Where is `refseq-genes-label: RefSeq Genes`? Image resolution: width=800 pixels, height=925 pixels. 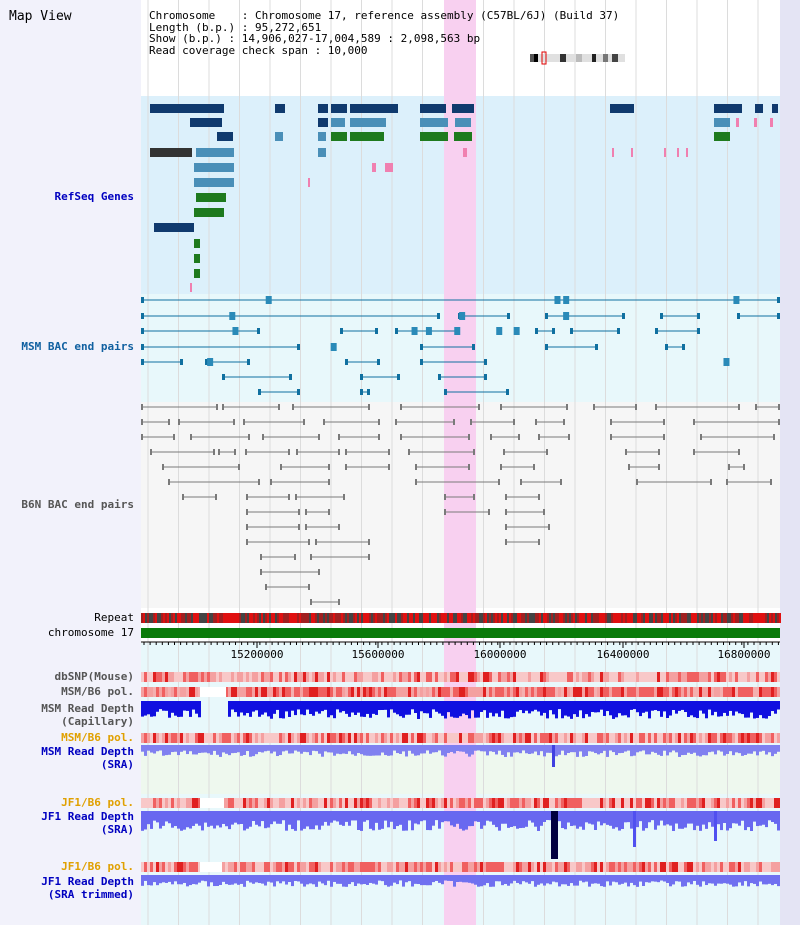
refseq-genes-label: RefSeq Genes is located at coordinates (94, 196).